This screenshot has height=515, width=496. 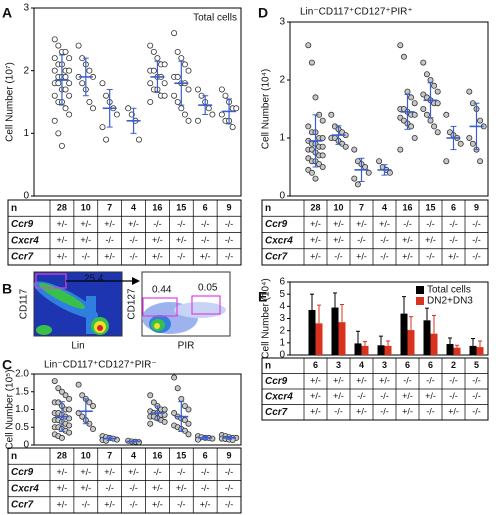 I want to click on gate-value: 25.4, so click(x=94, y=279).